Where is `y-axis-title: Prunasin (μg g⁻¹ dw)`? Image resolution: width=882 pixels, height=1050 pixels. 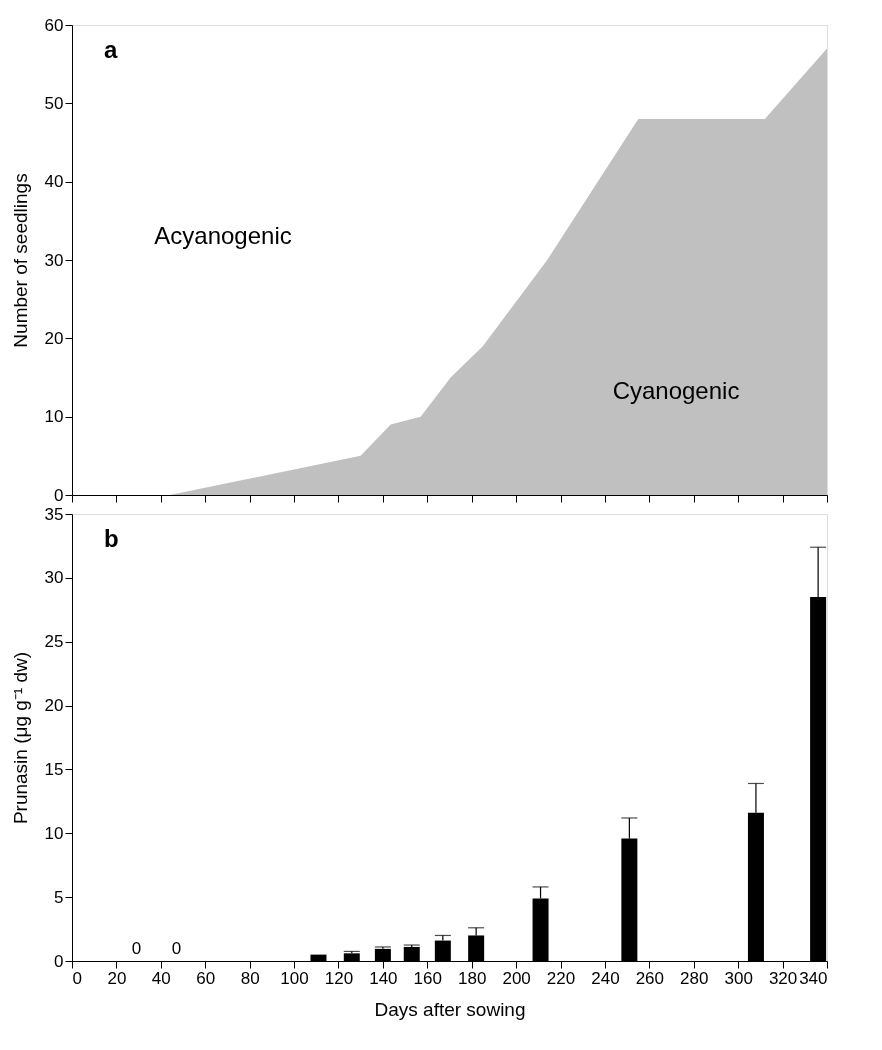
y-axis-title: Prunasin (μg g⁻¹ dw) is located at coordinates (20, 738).